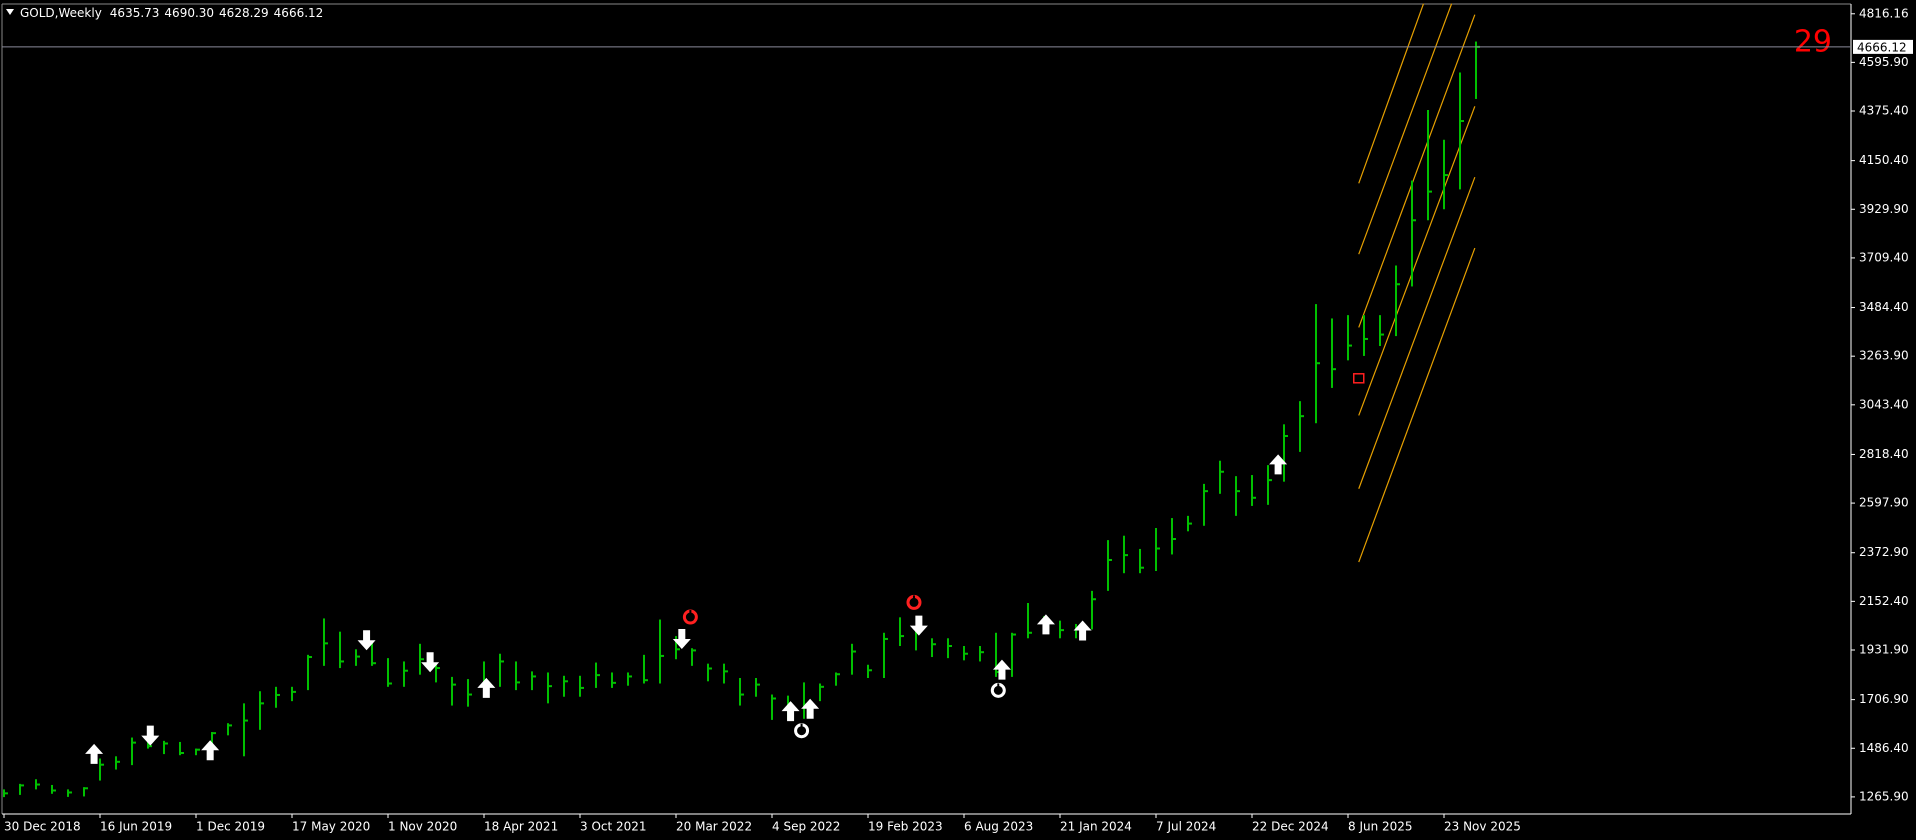 The height and width of the screenshot is (840, 1916). What do you see at coordinates (1884, 748) in the screenshot?
I see `y-tick-label: 1486.40` at bounding box center [1884, 748].